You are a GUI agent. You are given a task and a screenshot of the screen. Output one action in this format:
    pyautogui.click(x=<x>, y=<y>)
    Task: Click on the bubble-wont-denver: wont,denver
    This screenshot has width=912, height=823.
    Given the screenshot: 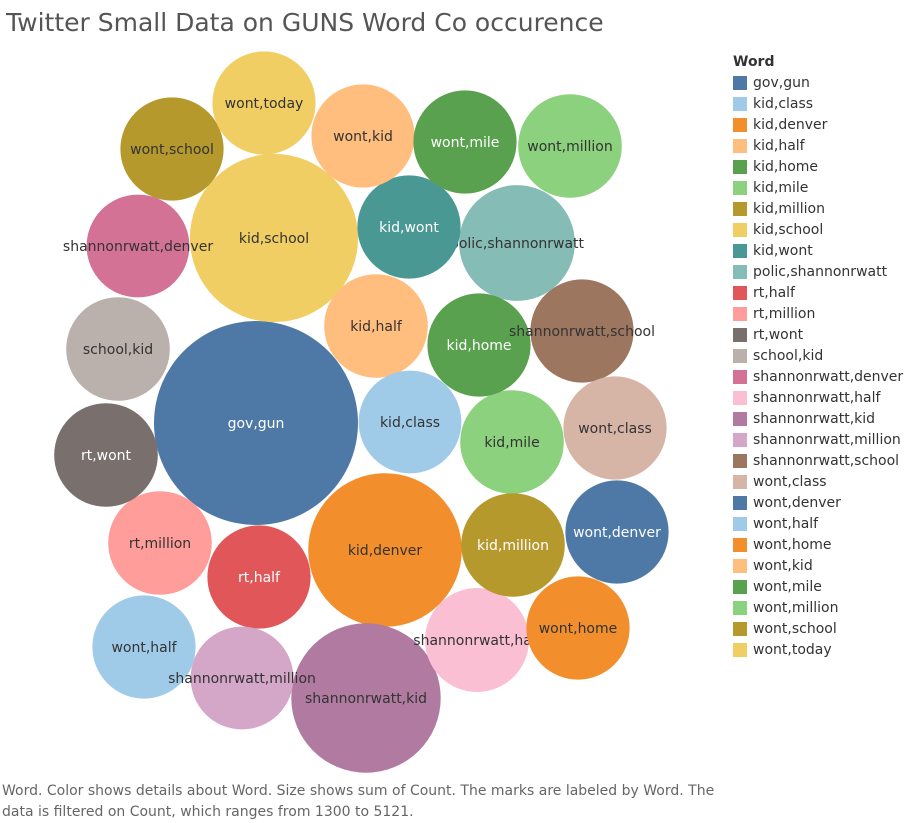 What is the action you would take?
    pyautogui.click(x=617, y=532)
    